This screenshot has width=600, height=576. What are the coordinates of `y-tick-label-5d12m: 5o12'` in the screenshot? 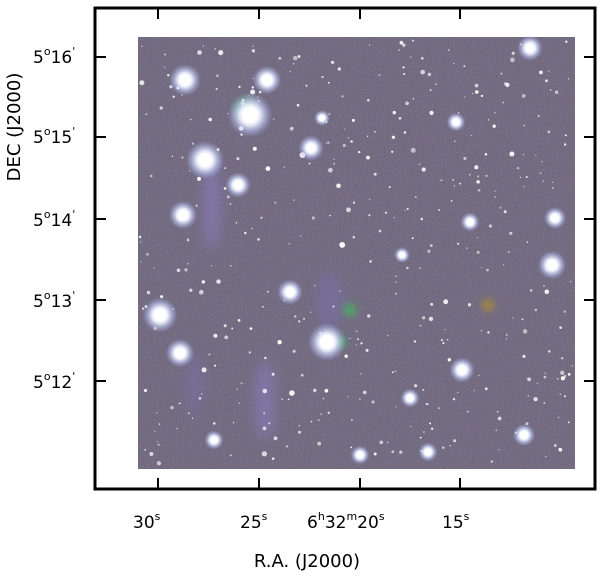 It's located at (54, 381).